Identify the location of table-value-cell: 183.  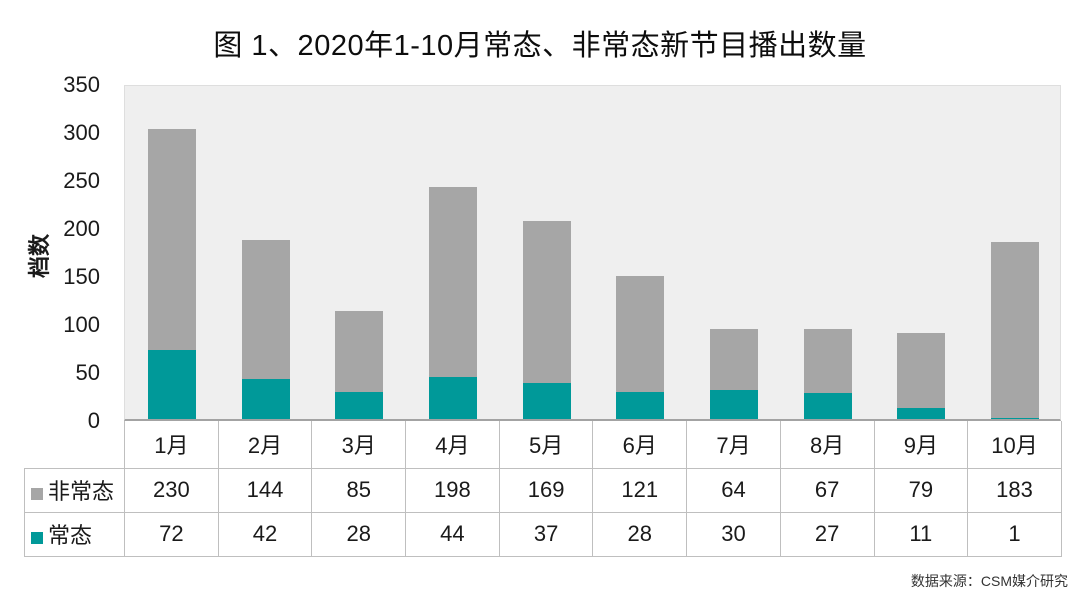
(1014, 490).